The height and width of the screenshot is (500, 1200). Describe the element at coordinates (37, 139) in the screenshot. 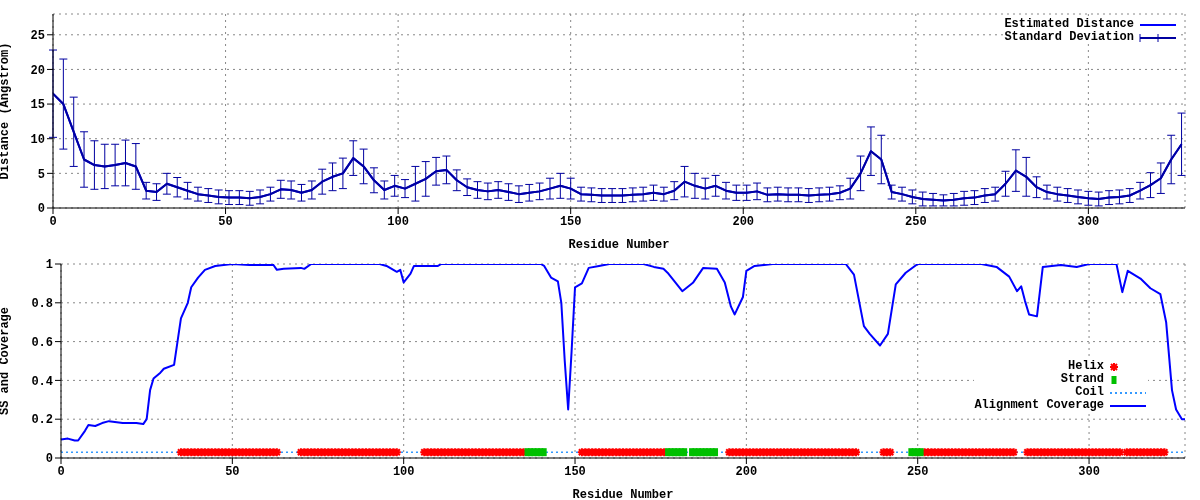

I see `y-tick-label: 10` at that location.